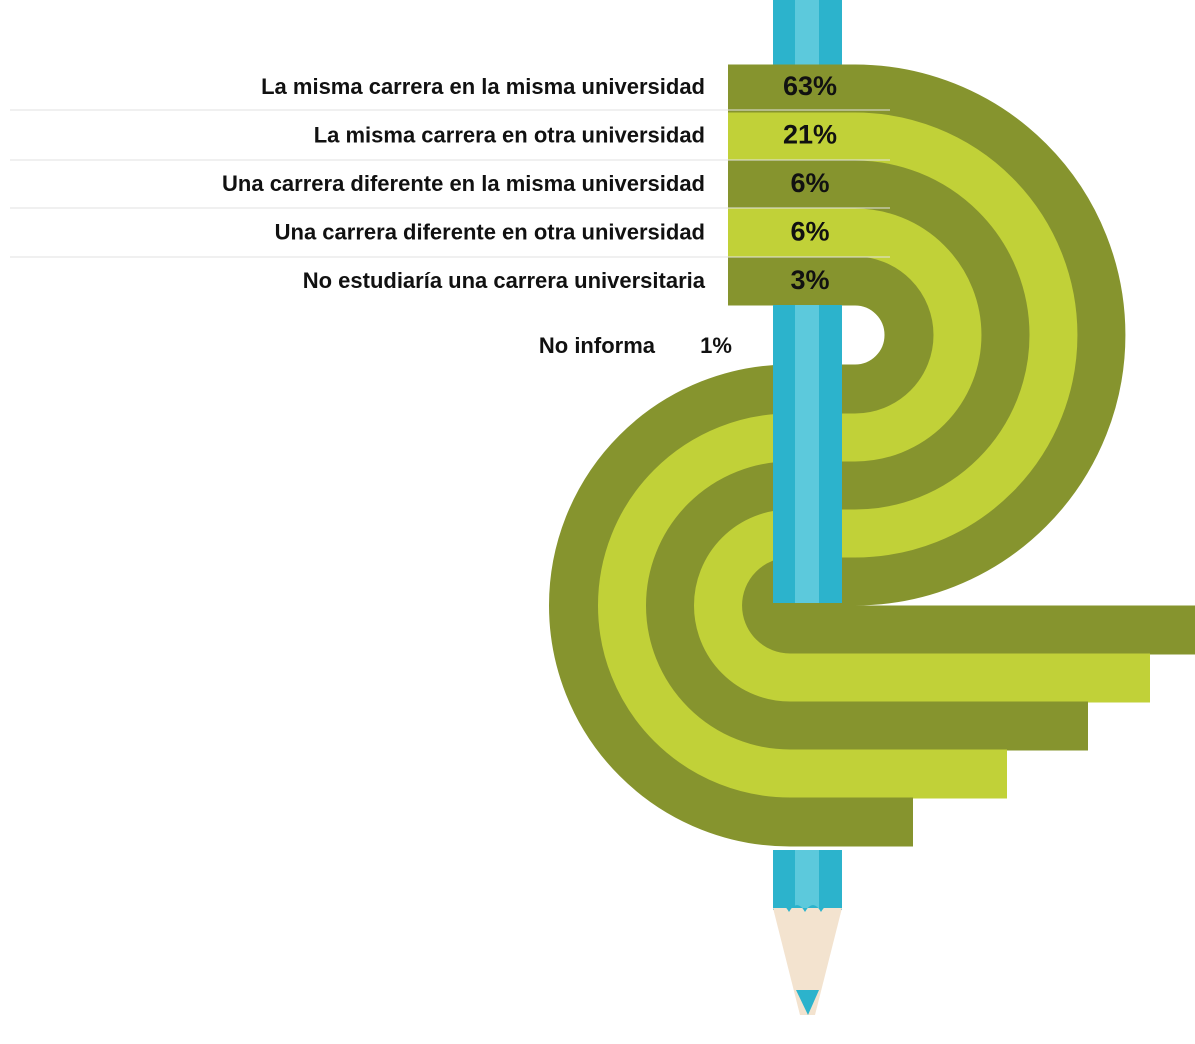 This screenshot has width=1195, height=1044. Describe the element at coordinates (807, 660) in the screenshot. I see `pencil-overlay` at that location.